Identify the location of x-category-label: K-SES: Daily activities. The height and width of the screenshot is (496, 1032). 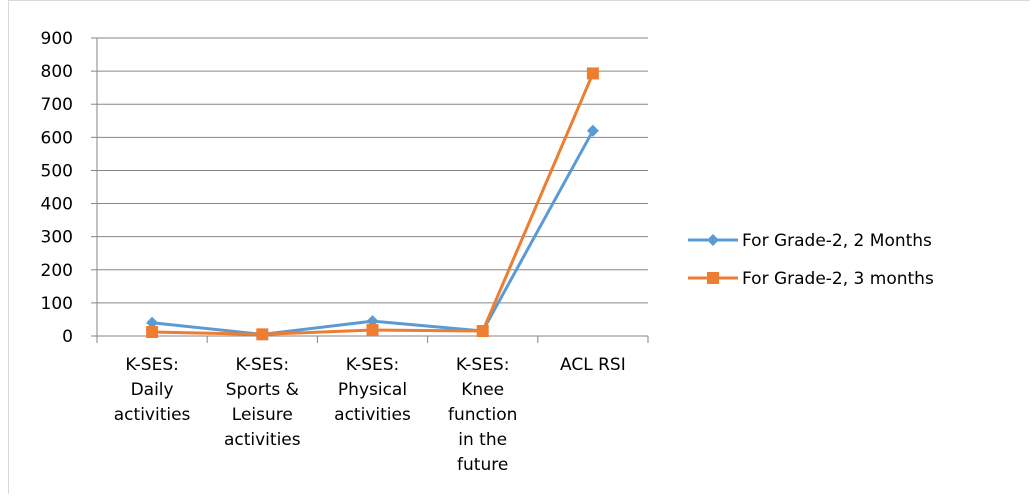
(152, 390).